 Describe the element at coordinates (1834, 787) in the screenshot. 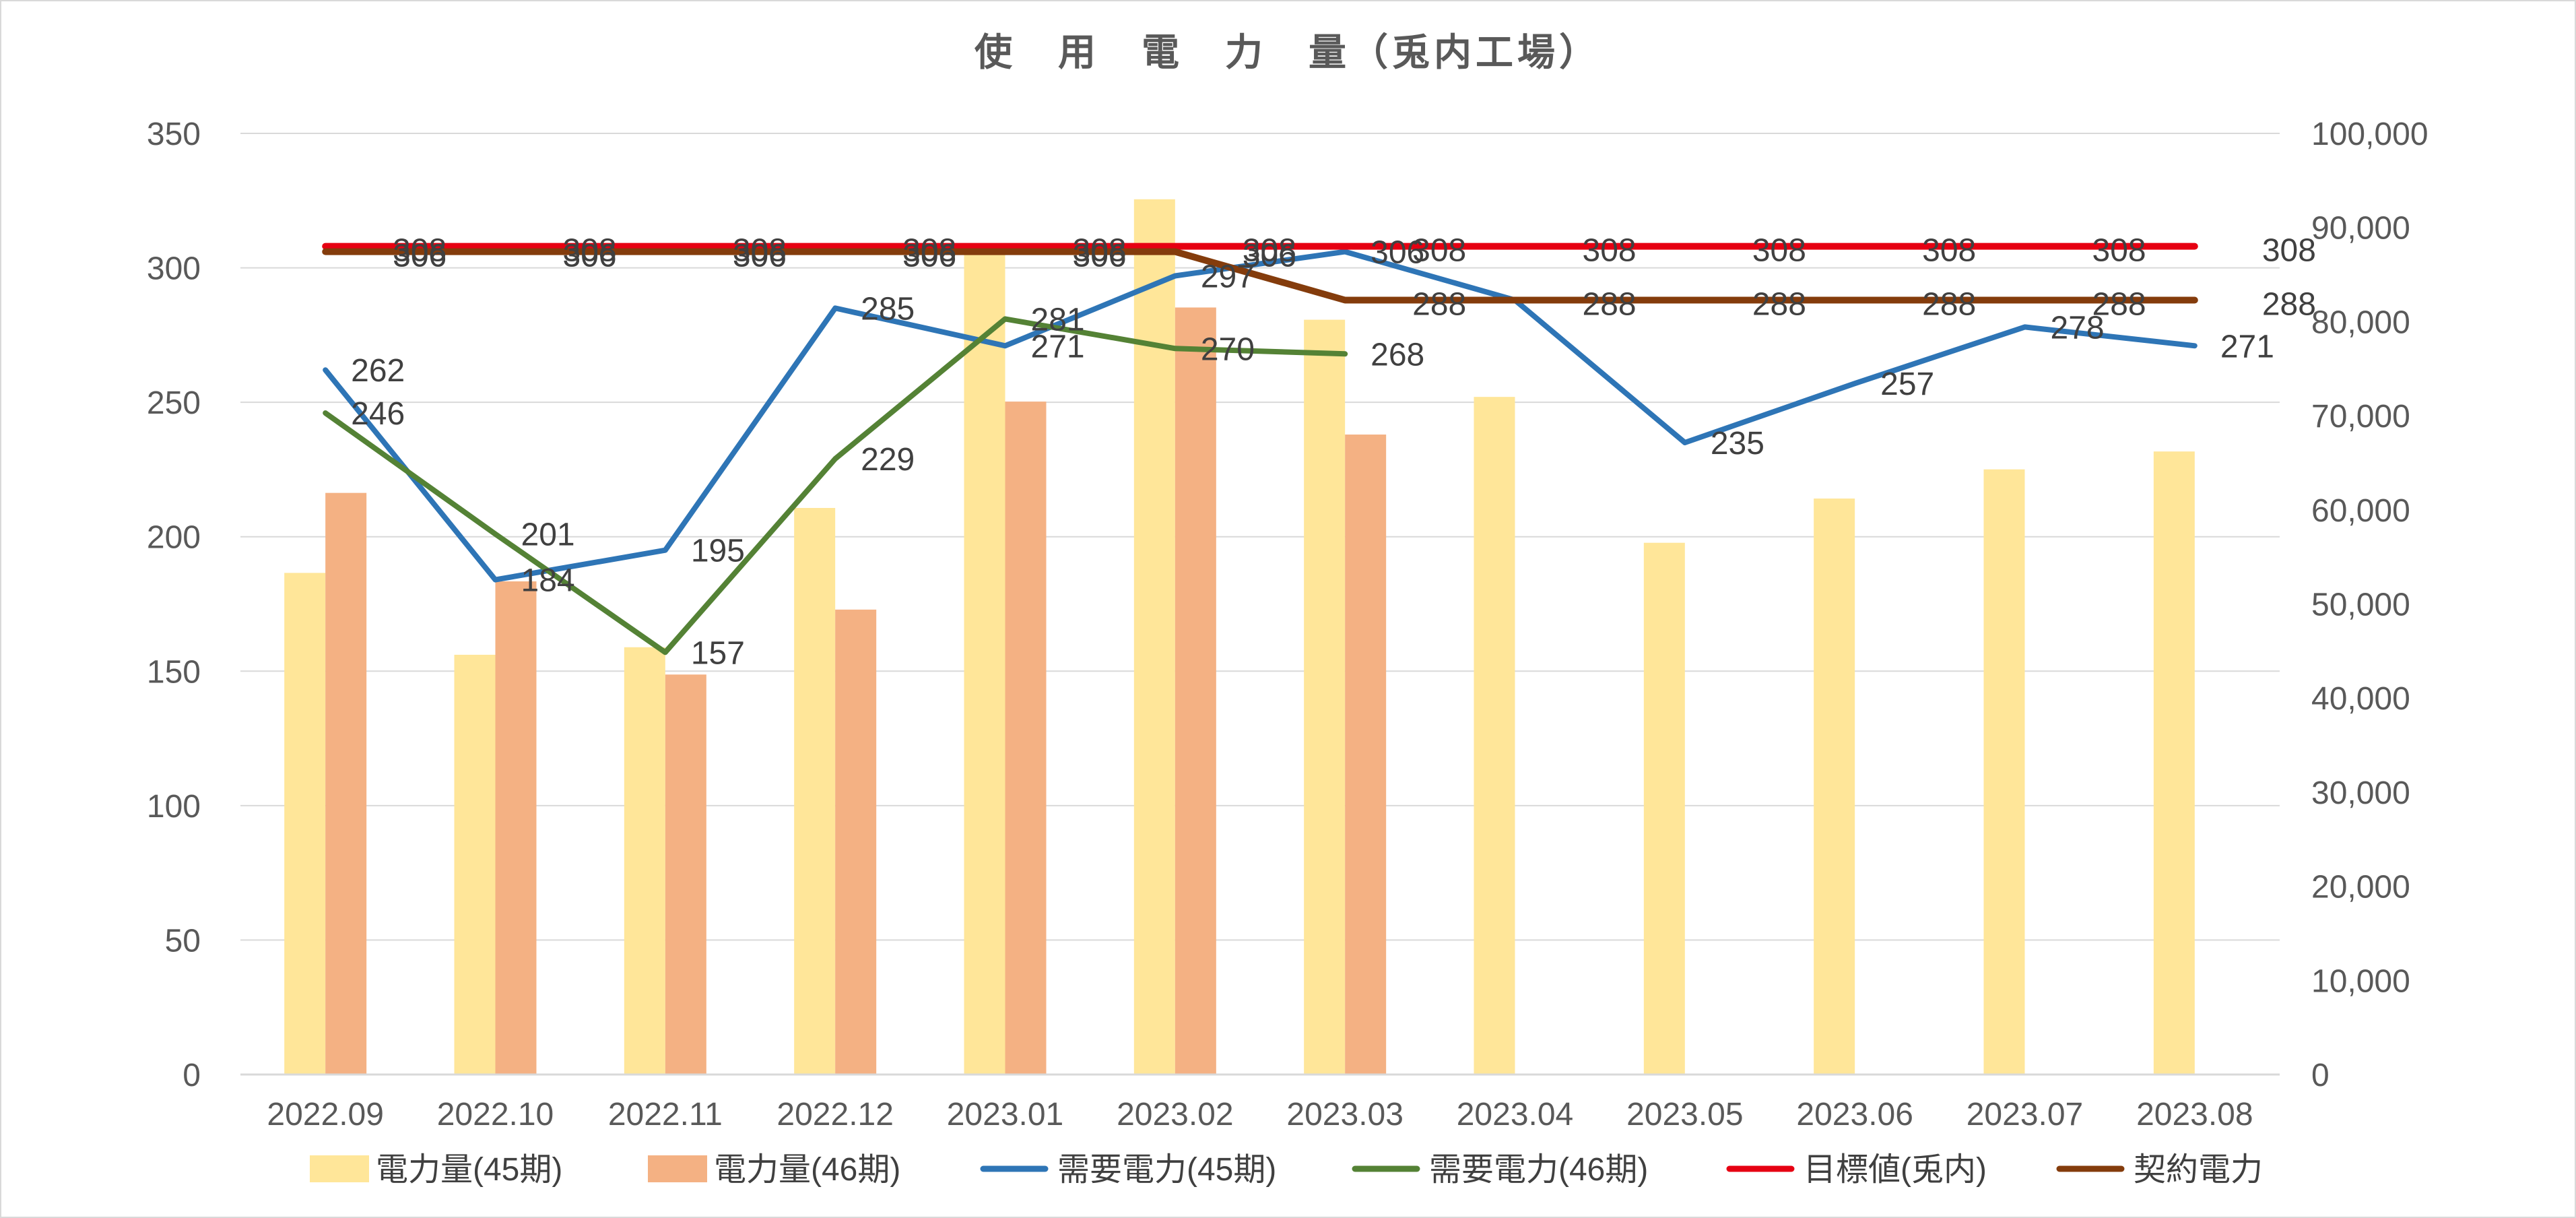

I see `bar-45-2023.06` at that location.